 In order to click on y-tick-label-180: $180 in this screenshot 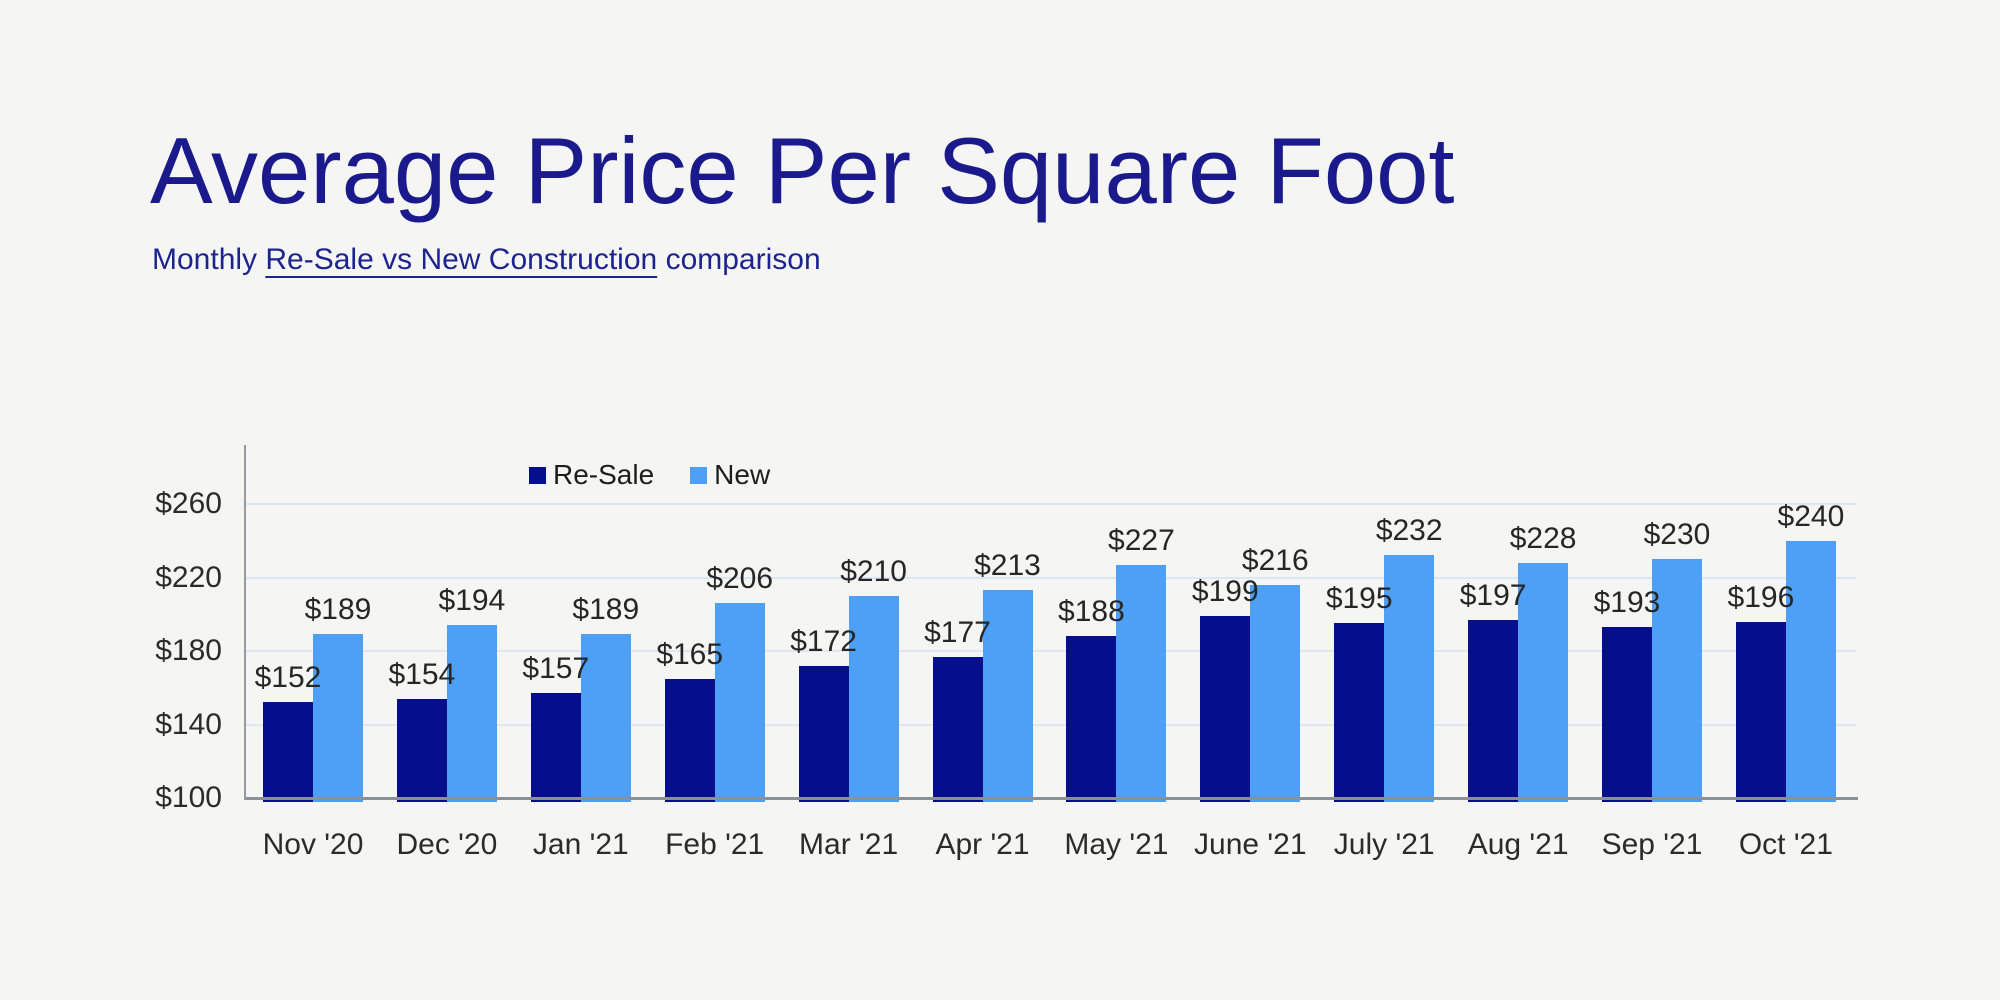, I will do `click(188, 650)`.